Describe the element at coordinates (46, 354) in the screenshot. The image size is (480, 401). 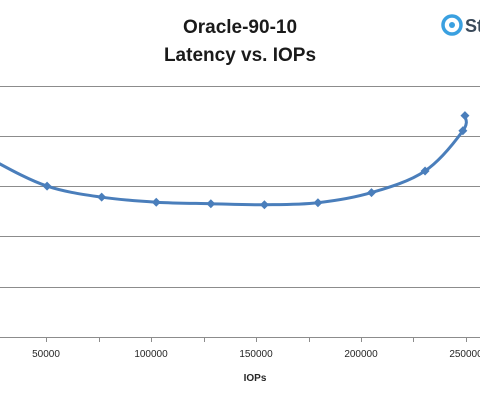
I see `x-tick-label: 50000` at that location.